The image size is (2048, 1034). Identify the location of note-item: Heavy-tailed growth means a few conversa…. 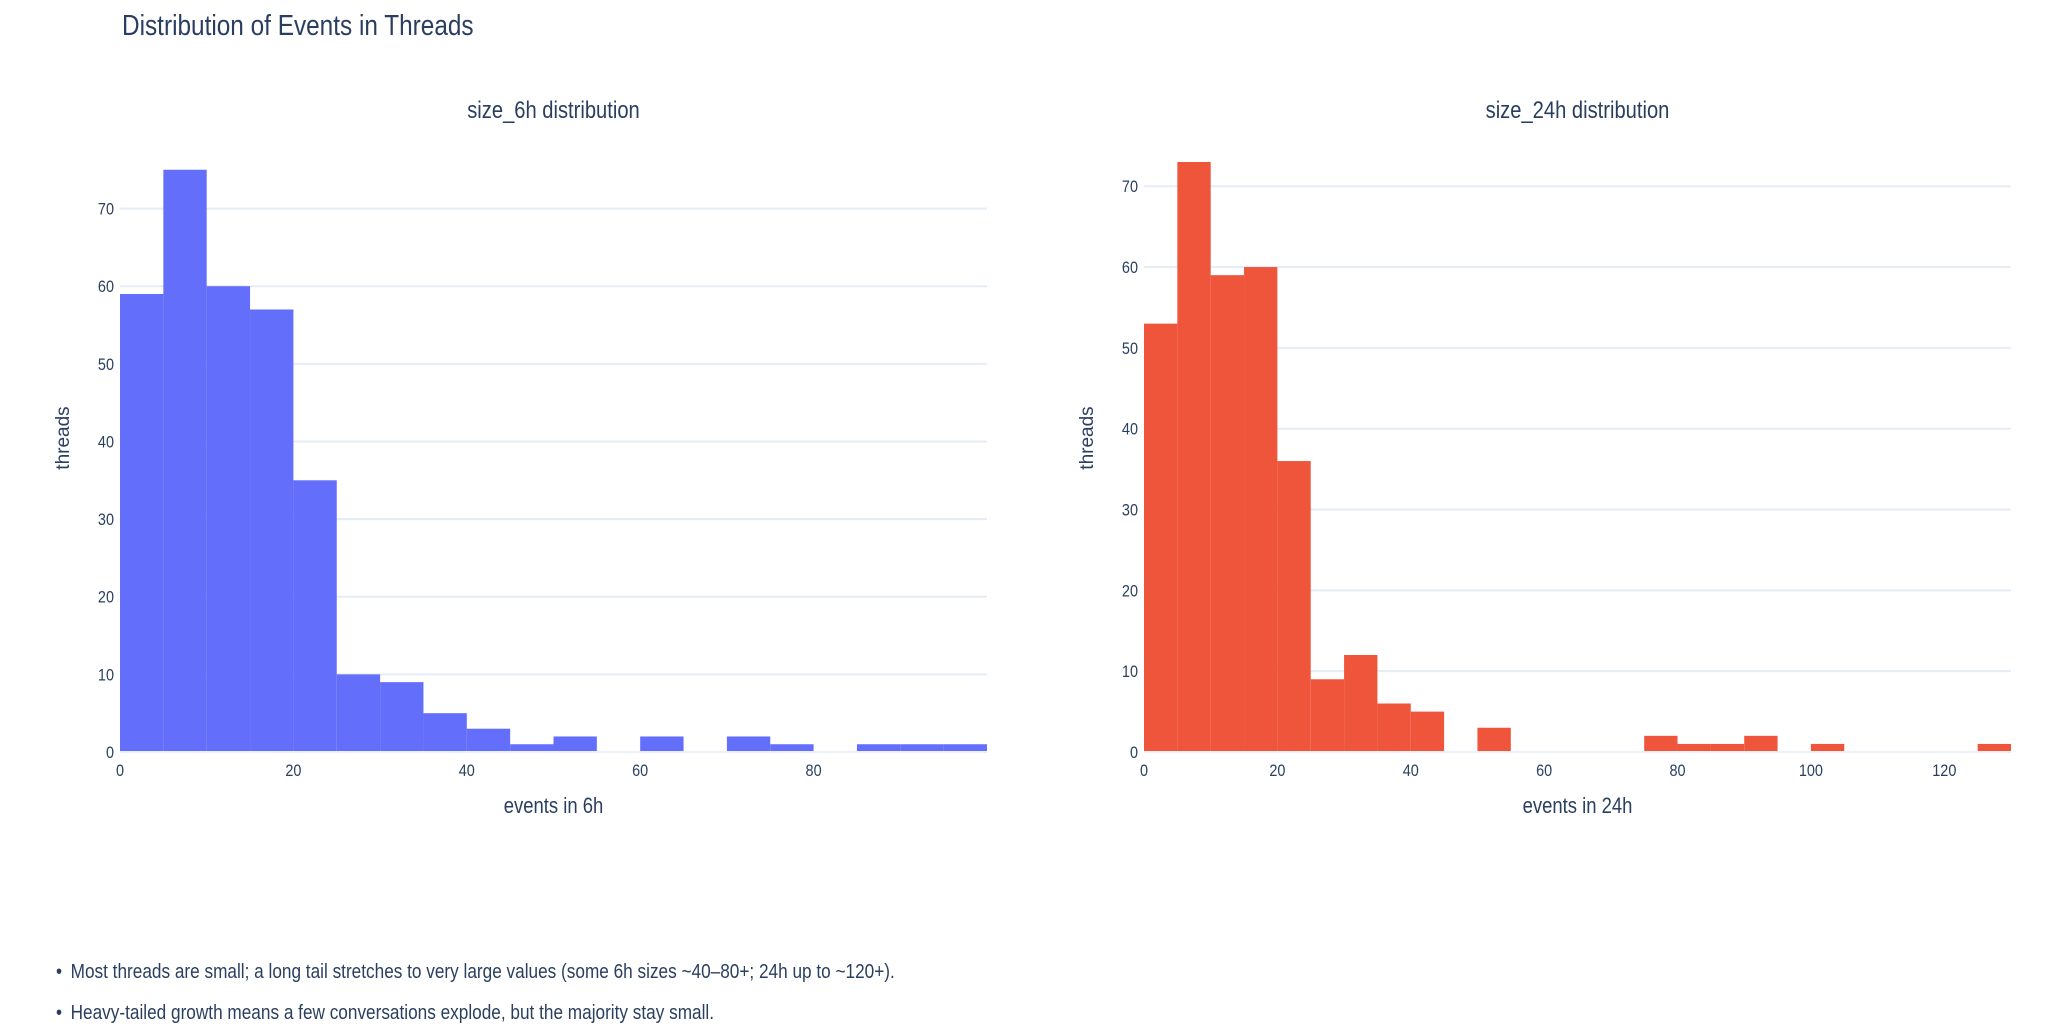
(475, 1013).